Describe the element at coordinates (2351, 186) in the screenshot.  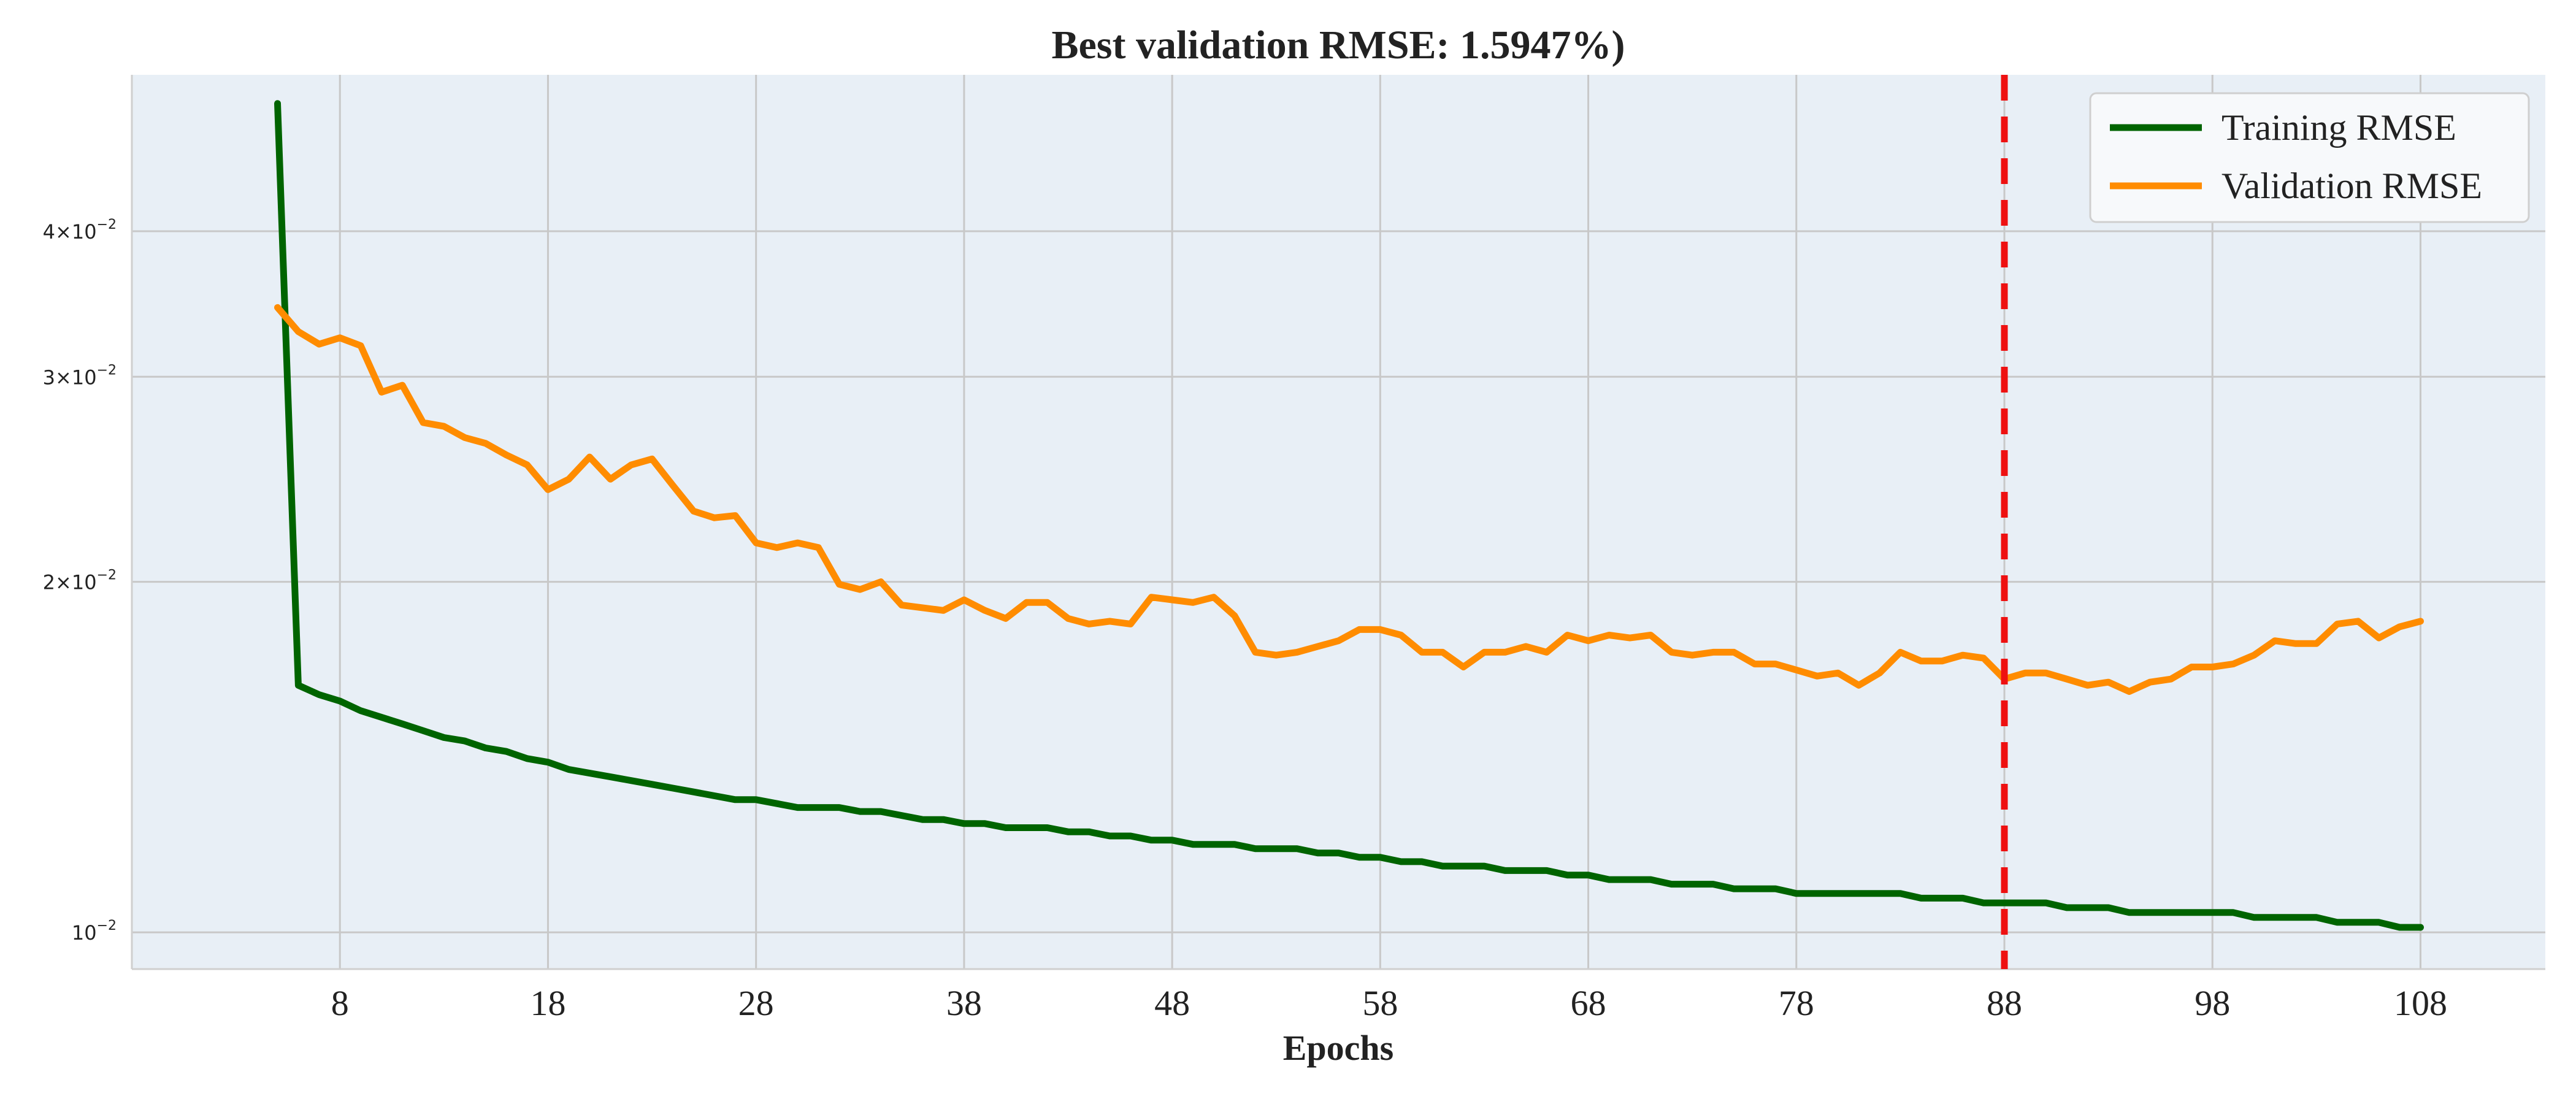
I see `legend-label-validation: Validation RMSE` at that location.